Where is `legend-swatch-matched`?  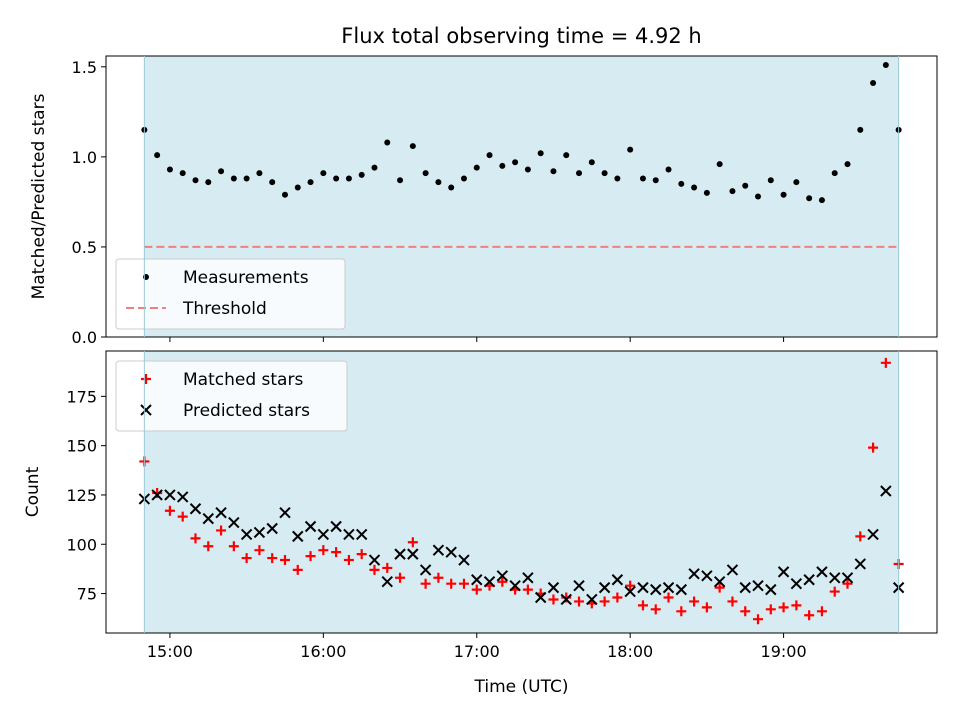
legend-swatch-matched is located at coordinates (146, 379).